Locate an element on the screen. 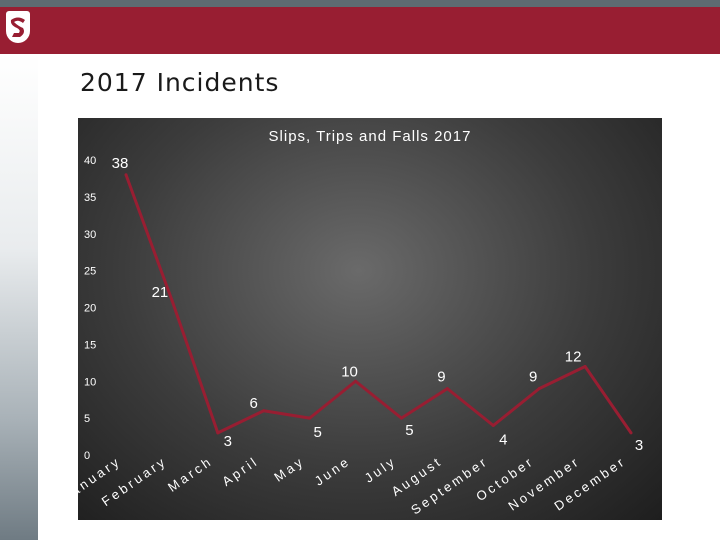 The width and height of the screenshot is (720, 540). y-tick-label: 40 is located at coordinates (90, 161).